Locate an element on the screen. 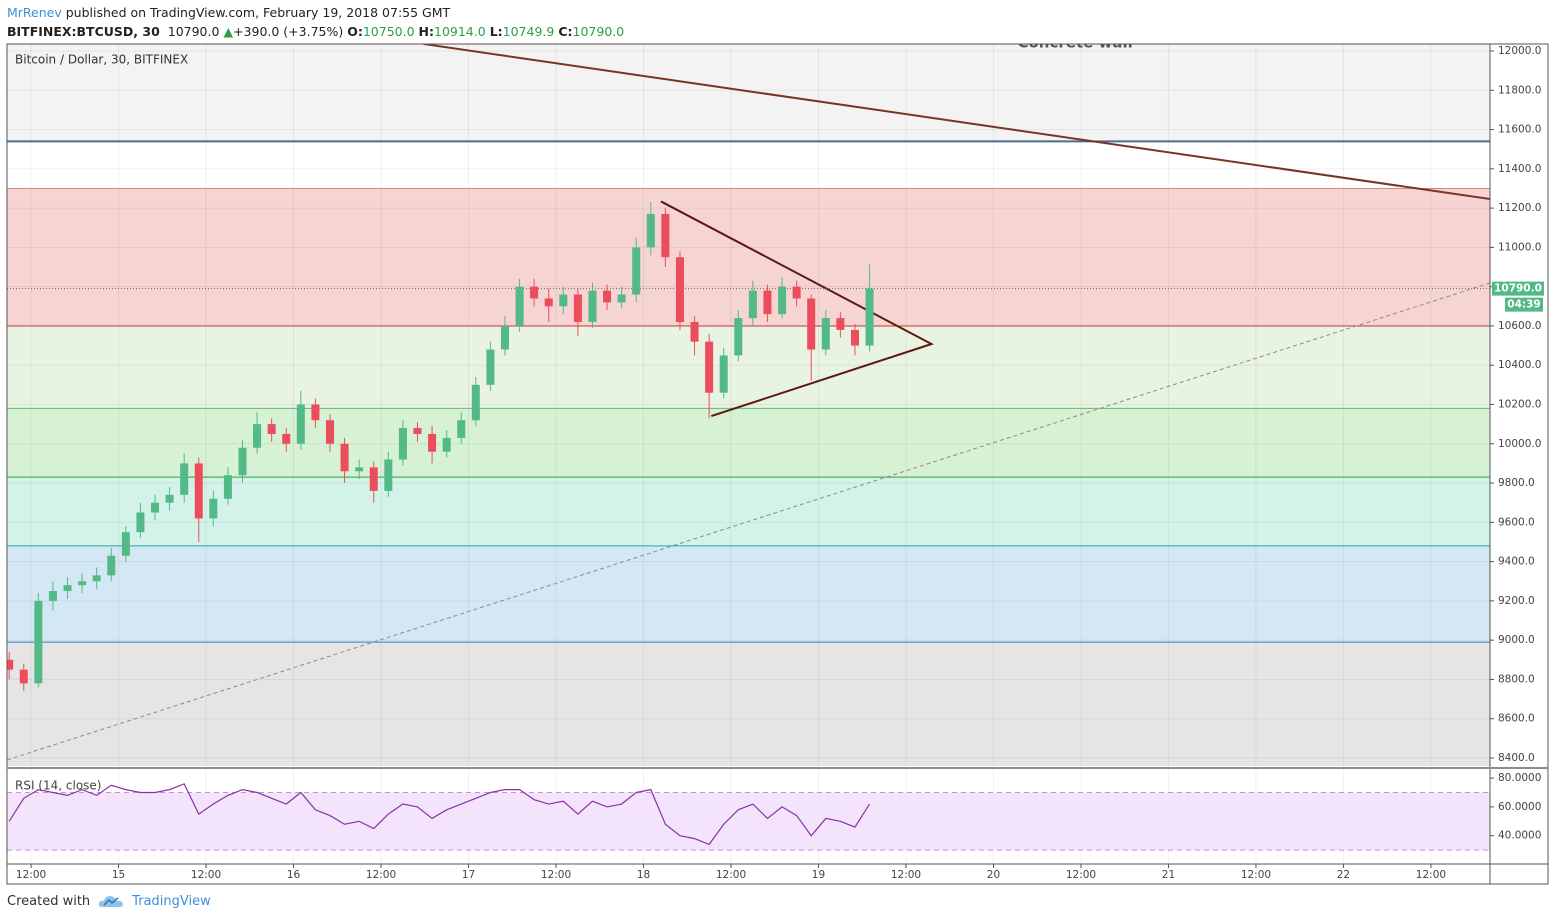 This screenshot has width=1549, height=920. ohlc-value: 10790.0 is located at coordinates (598, 31).